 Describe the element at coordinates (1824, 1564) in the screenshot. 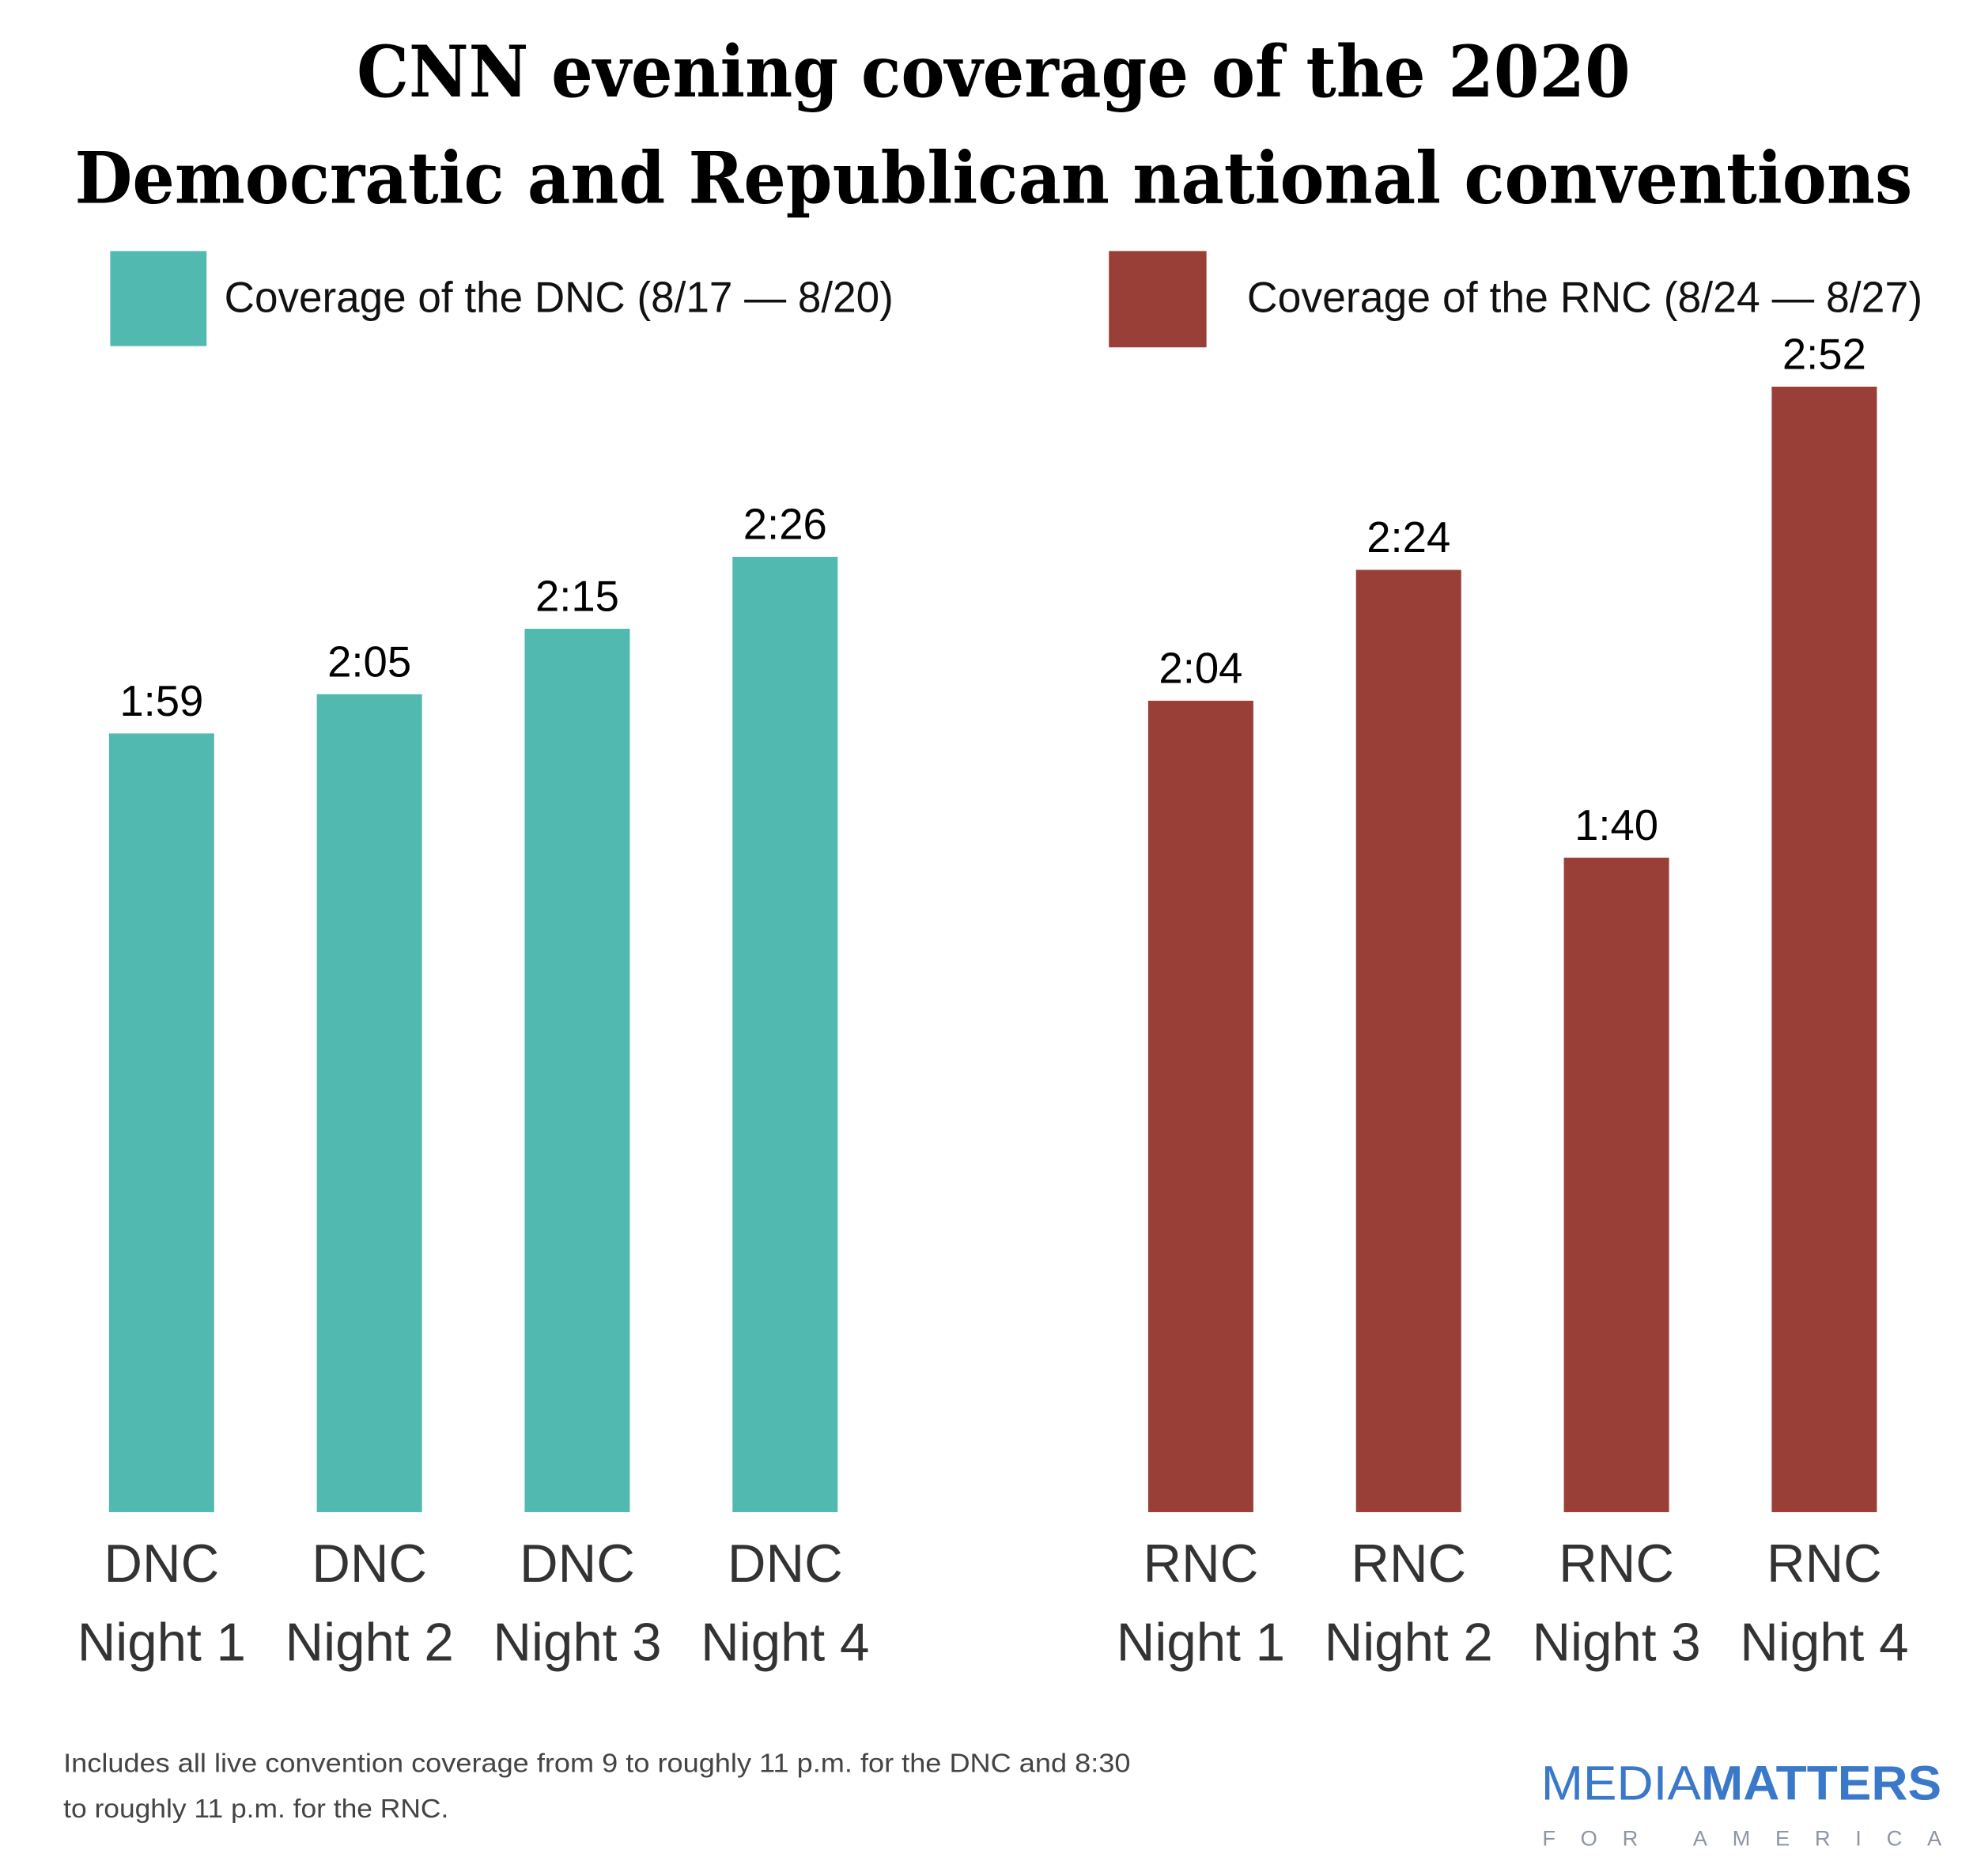

I see `x-label-rnc-night-4-line-1: RNC` at that location.